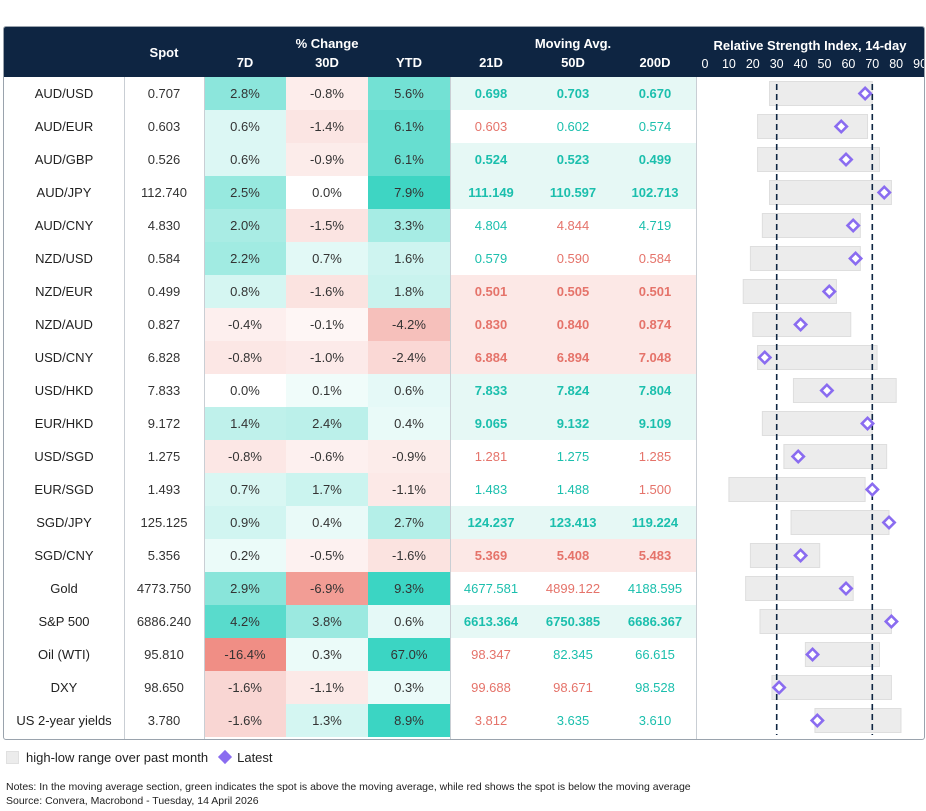  I want to click on change-ytd: 5.6%, so click(409, 93).